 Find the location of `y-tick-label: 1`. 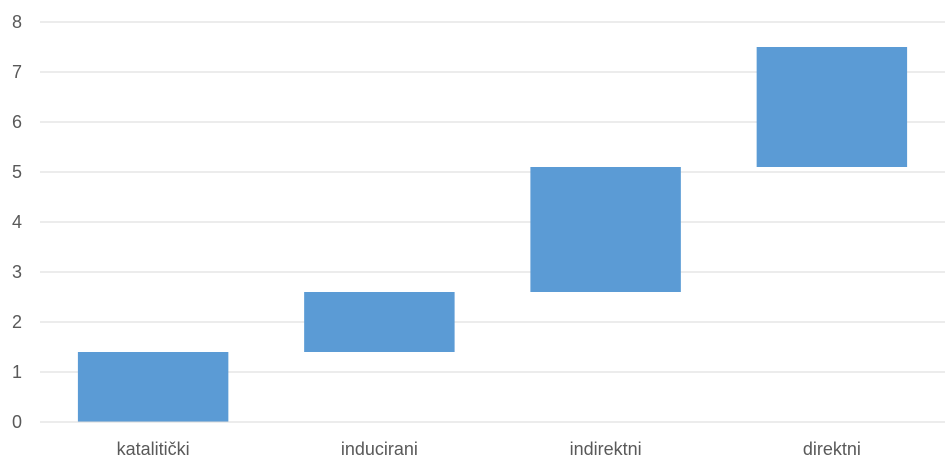

y-tick-label: 1 is located at coordinates (17, 372).